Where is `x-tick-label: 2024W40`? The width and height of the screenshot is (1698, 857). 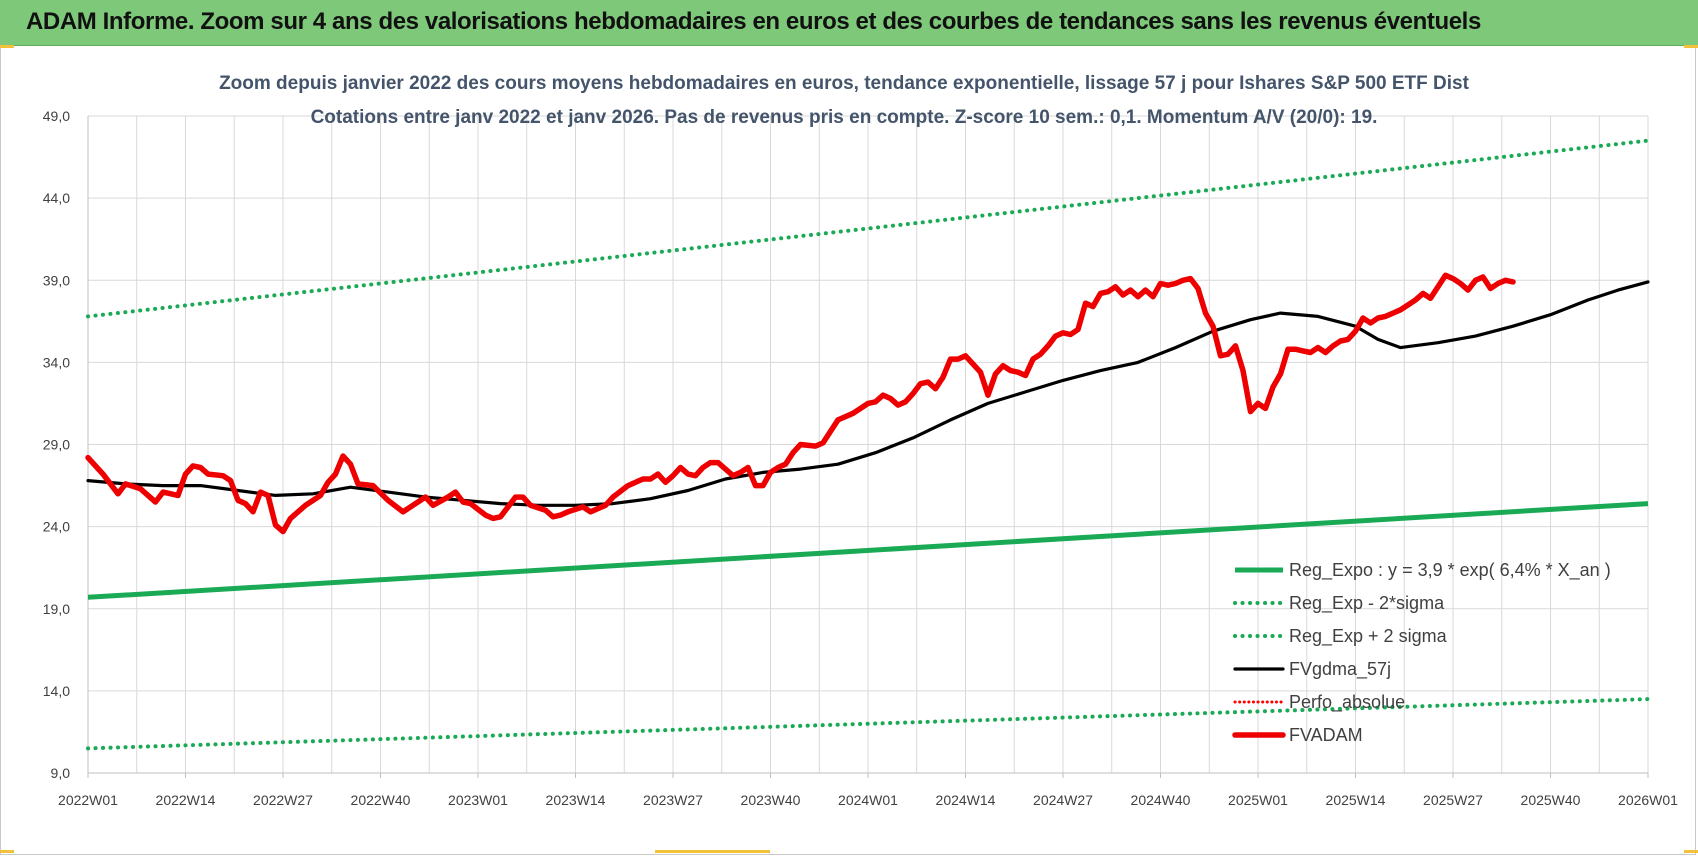 x-tick-label: 2024W40 is located at coordinates (1161, 800).